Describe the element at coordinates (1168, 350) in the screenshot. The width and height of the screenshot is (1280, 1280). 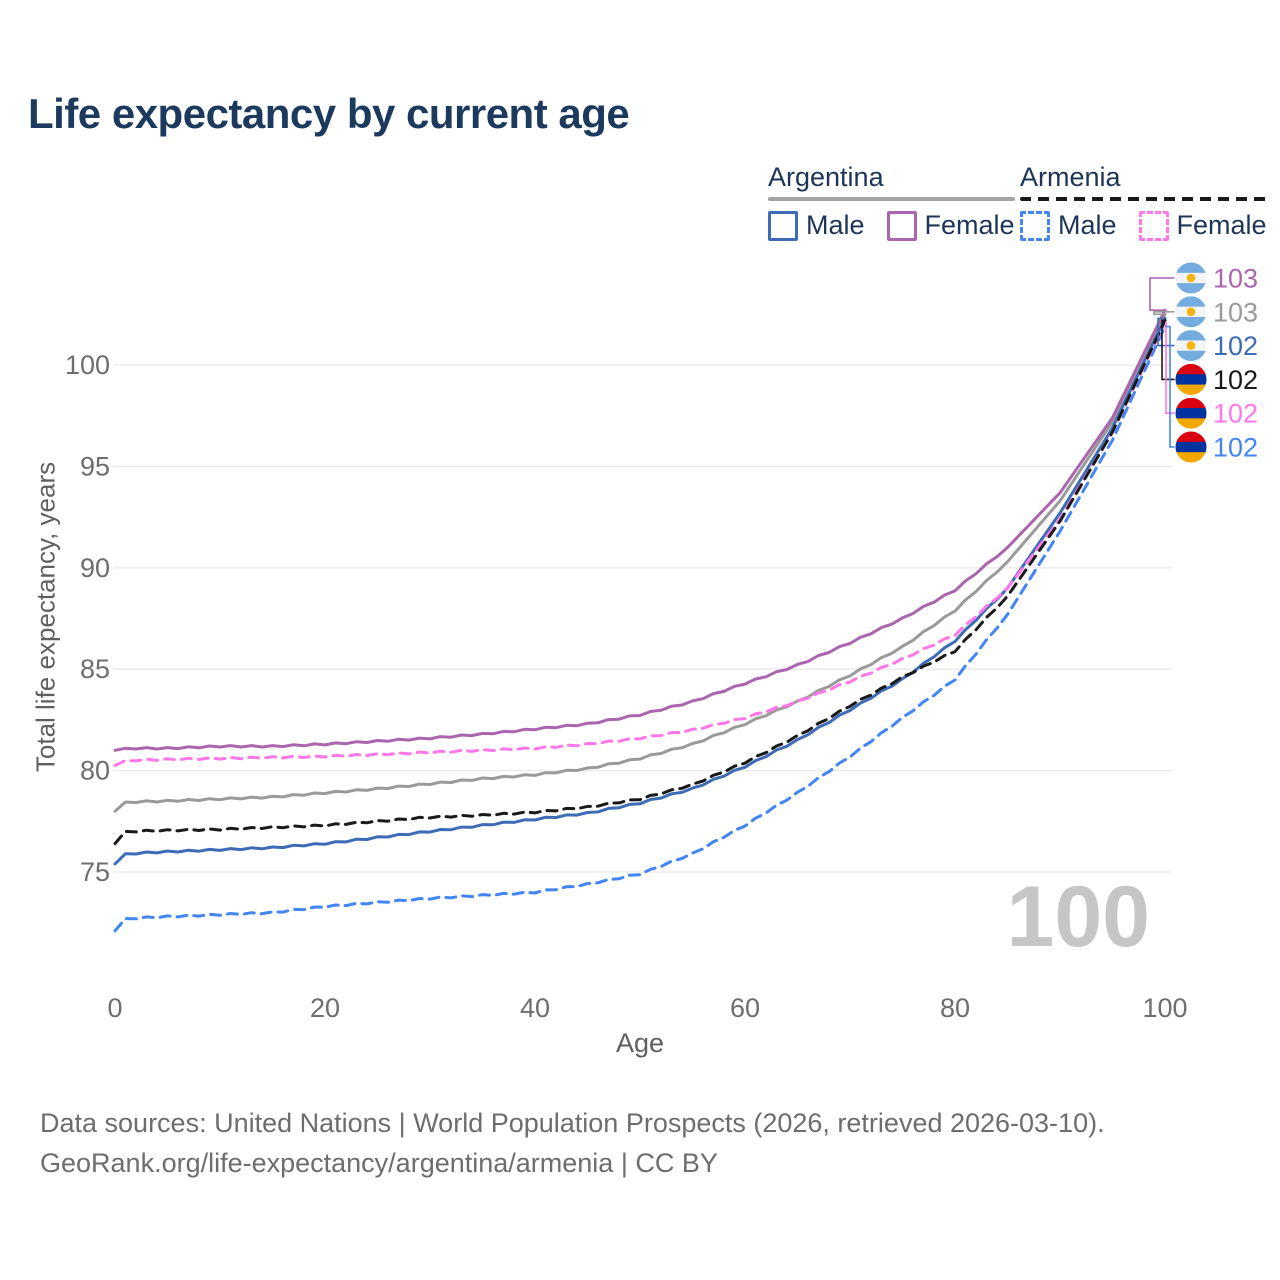
I see `leader-line-armenia-both` at that location.